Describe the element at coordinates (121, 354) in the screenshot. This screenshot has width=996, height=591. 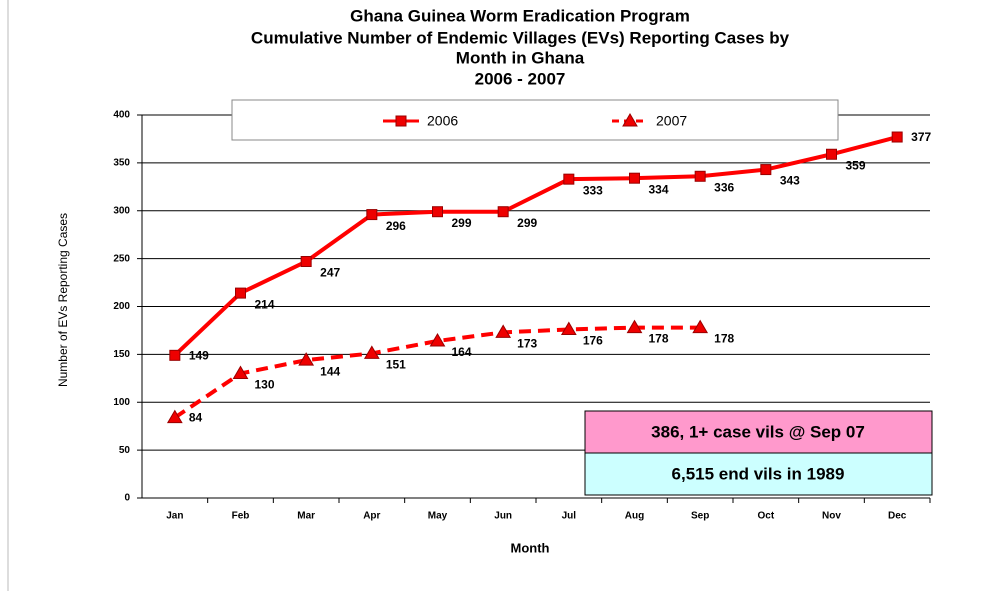
I see `y-tick-label: 150` at that location.